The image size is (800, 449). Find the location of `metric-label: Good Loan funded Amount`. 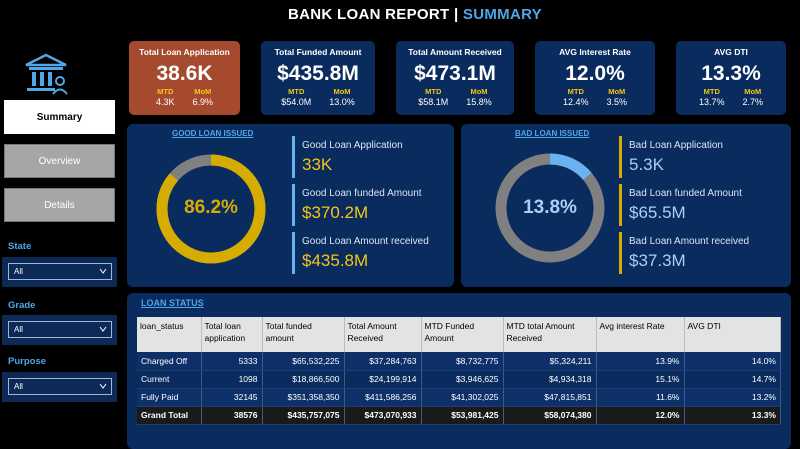

metric-label: Good Loan funded Amount is located at coordinates (362, 193).